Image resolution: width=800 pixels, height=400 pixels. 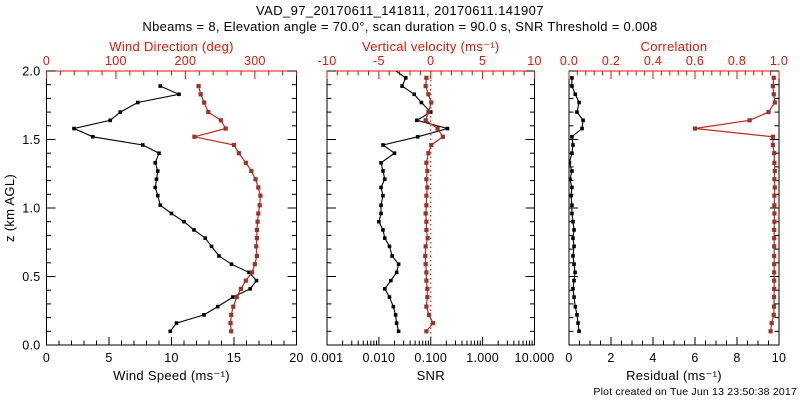 What do you see at coordinates (378, 358) in the screenshot?
I see `x-tick-label: 0.010` at bounding box center [378, 358].